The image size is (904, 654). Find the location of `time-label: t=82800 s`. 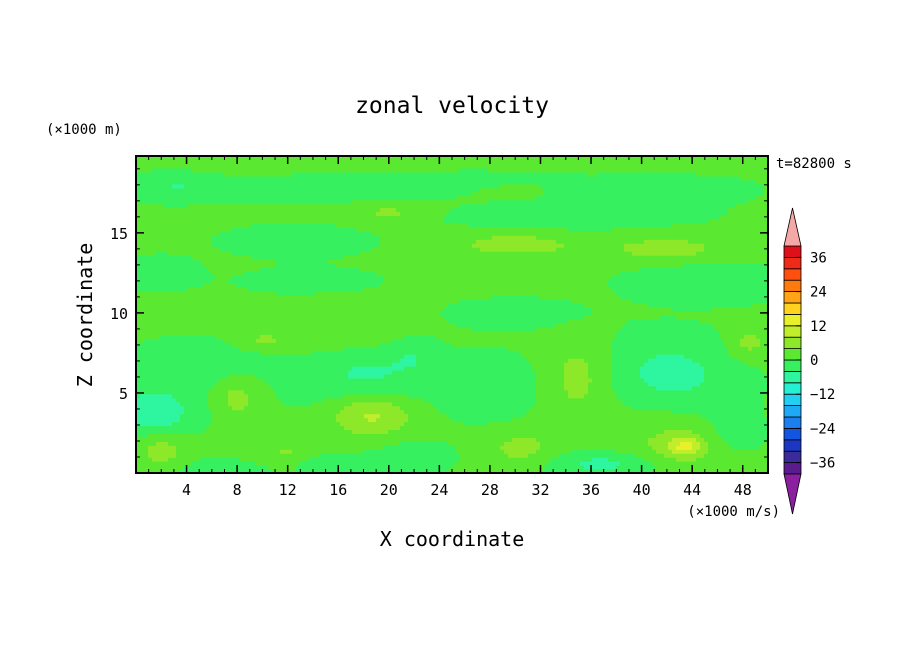

time-label: t=82800 s is located at coordinates (814, 164).